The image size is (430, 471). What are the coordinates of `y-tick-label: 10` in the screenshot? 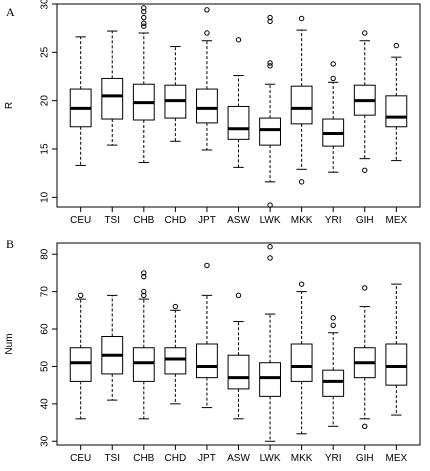 It's located at (45, 197).